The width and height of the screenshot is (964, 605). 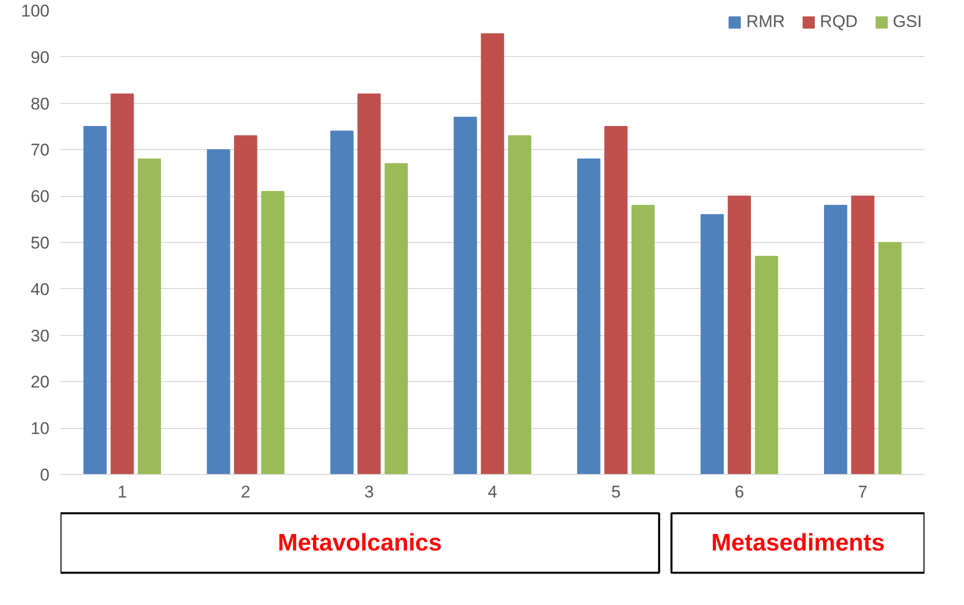 What do you see at coordinates (765, 22) in the screenshot?
I see `legend-label: RMR` at bounding box center [765, 22].